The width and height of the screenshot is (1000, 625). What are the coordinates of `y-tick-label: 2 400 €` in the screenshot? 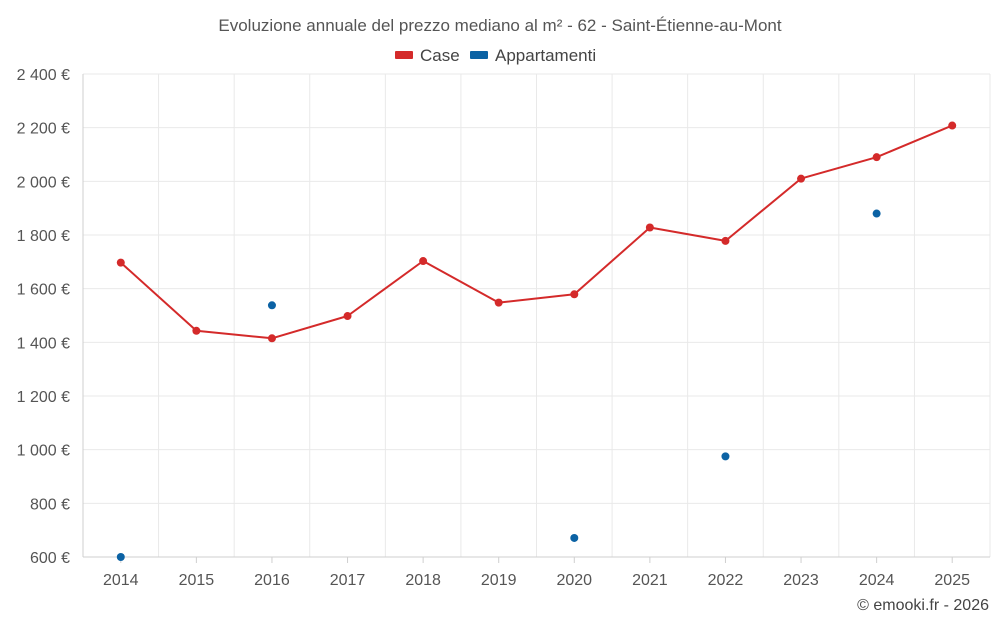 It's located at (43, 75).